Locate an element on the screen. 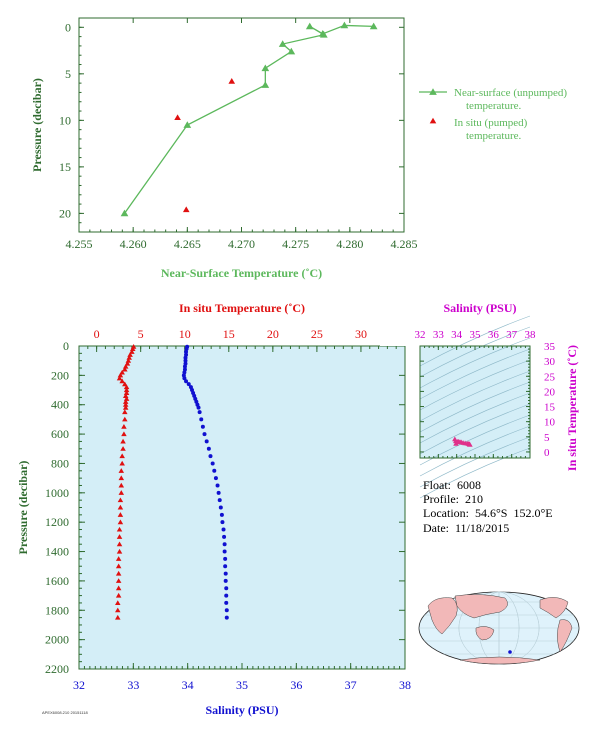  ts-y-tick-label: 30 is located at coordinates (550, 362).